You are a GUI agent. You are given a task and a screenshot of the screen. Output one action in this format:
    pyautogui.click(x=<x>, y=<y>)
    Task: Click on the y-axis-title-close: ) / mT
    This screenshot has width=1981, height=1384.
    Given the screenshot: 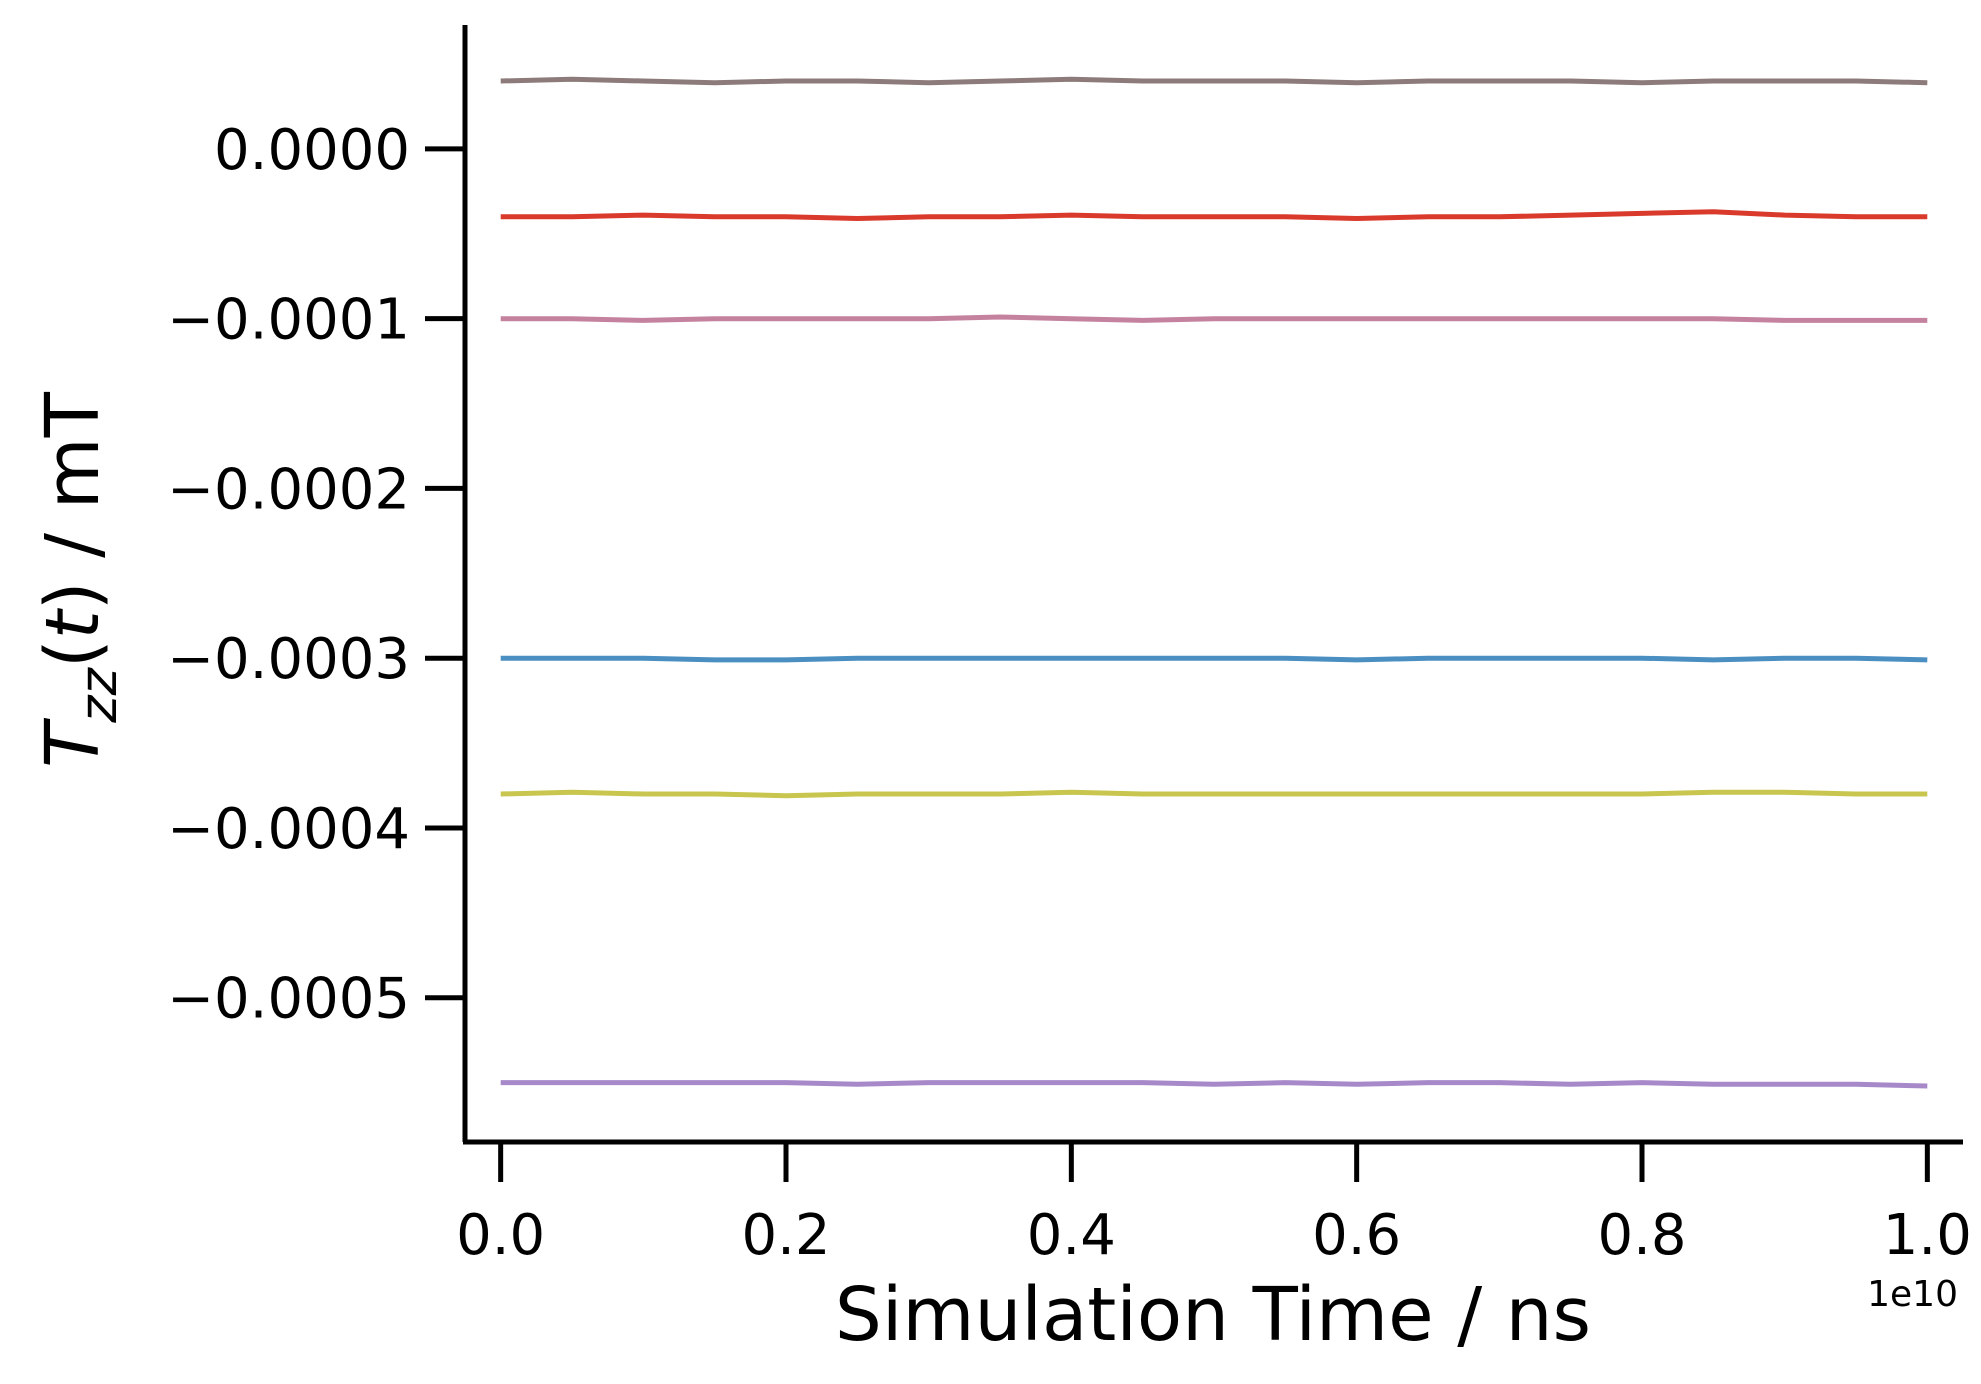 What is the action you would take?
    pyautogui.click(x=73, y=500)
    